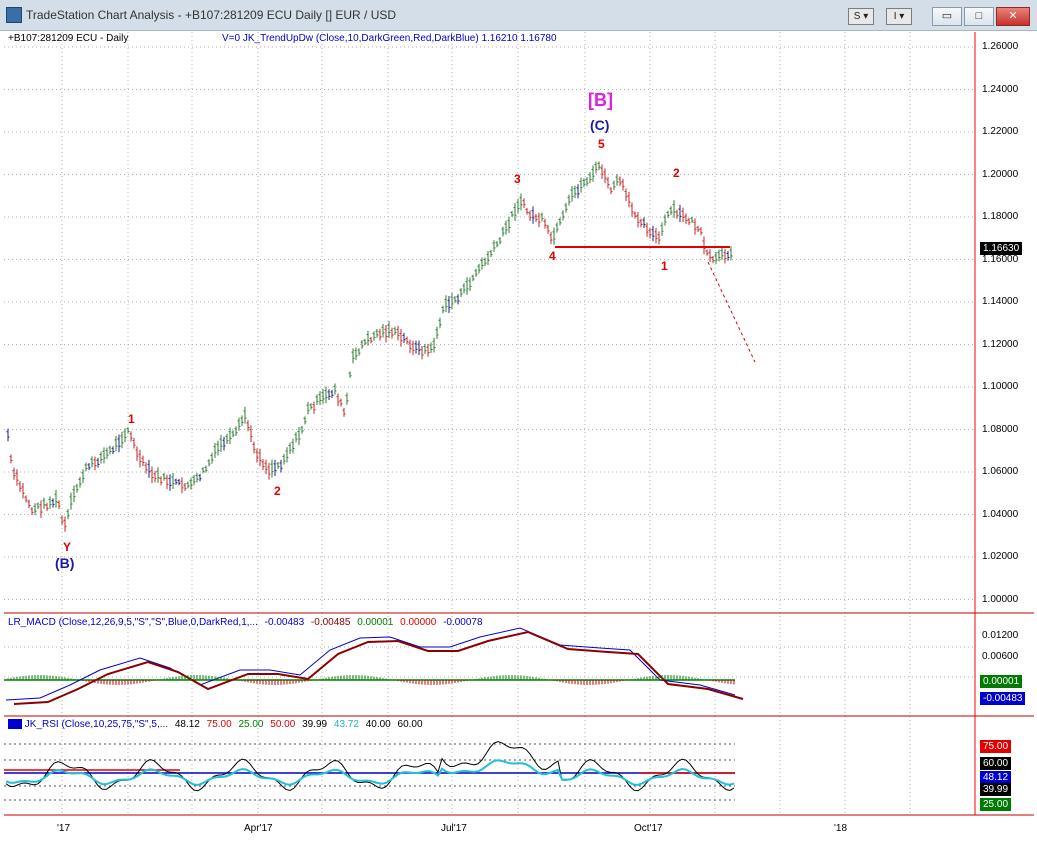  I want to click on price-tick-12: 1.02000, so click(1000, 556).